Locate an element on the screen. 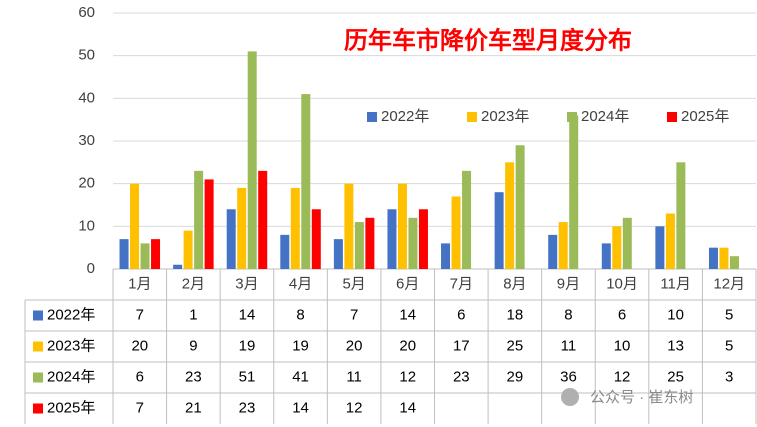 This screenshot has width=757, height=427. legend-label: 2025年 is located at coordinates (705, 116).